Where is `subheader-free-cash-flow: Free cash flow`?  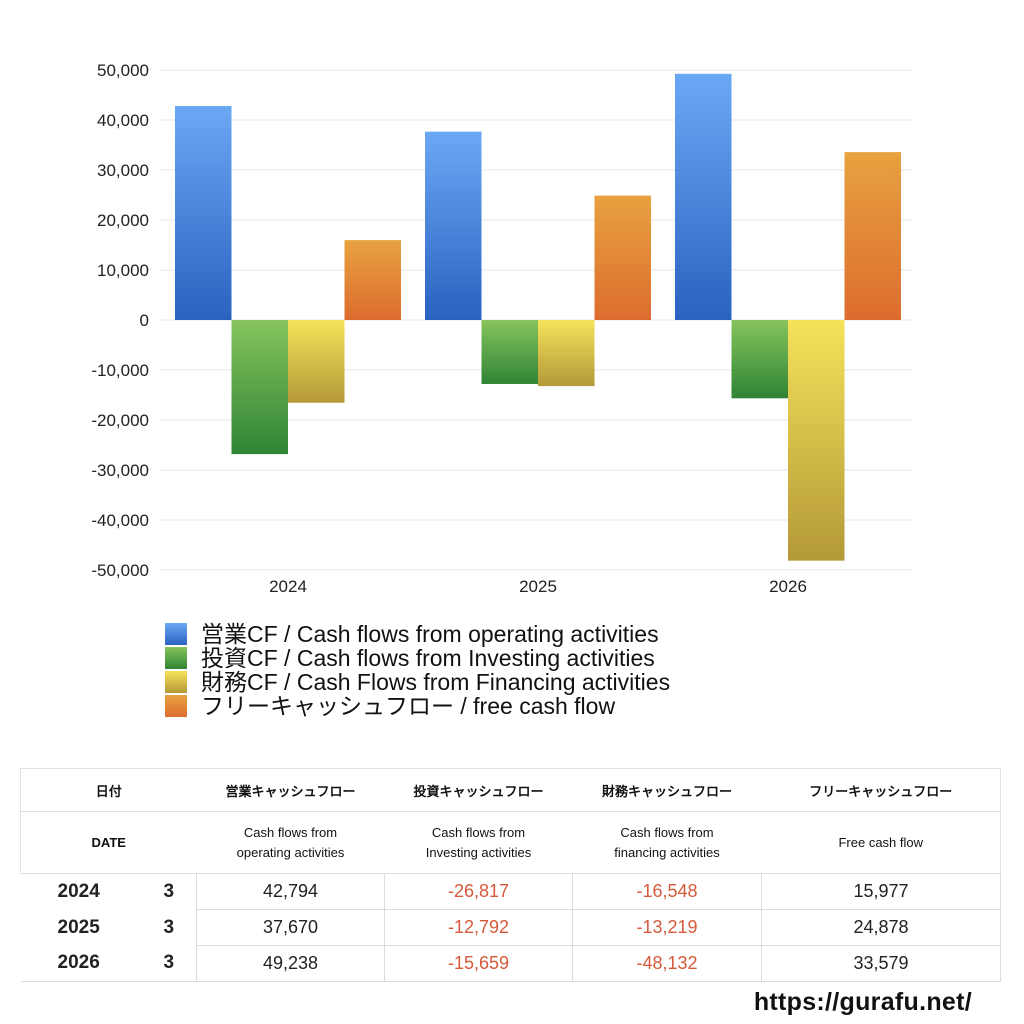
subheader-free-cash-flow: Free cash flow is located at coordinates (881, 842).